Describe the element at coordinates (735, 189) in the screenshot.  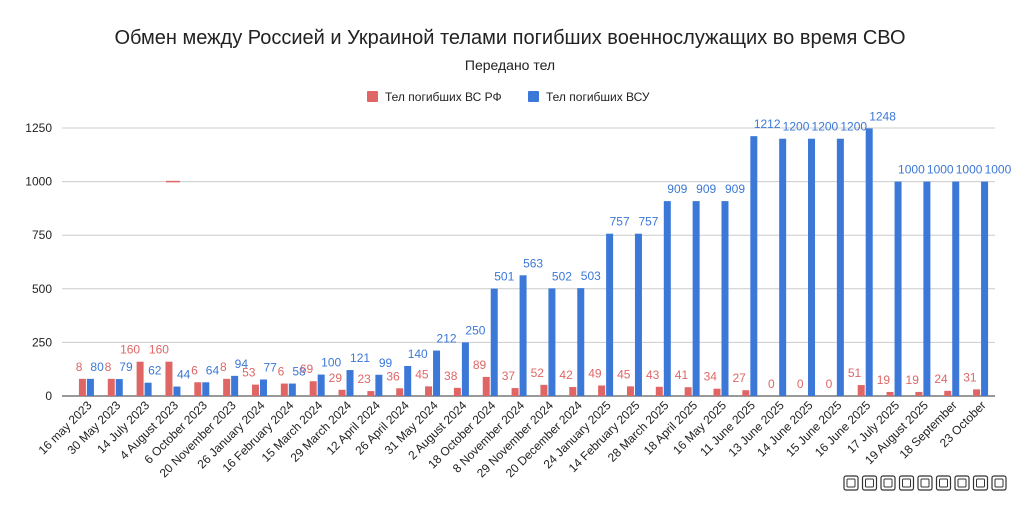
I see `data-label-s1-22: 909` at that location.